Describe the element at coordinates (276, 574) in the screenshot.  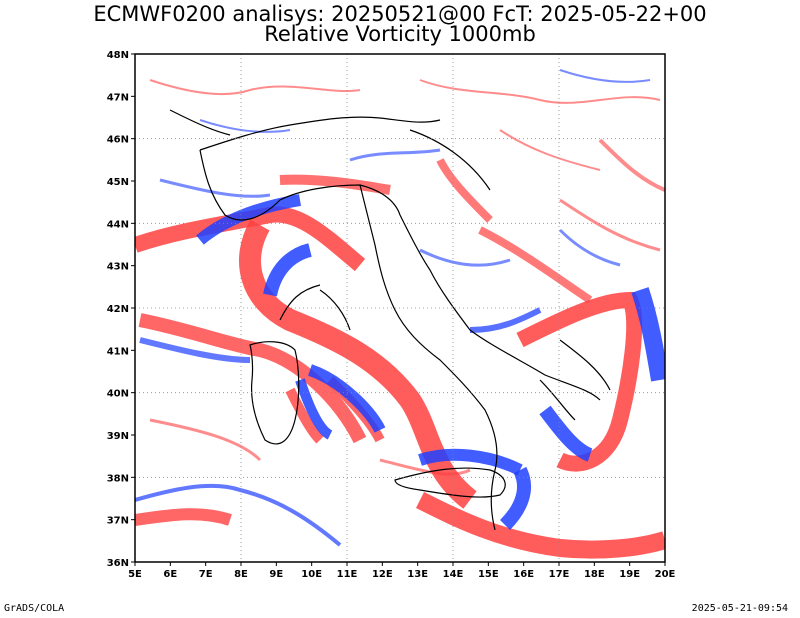
I see `lon-label: 9E` at that location.